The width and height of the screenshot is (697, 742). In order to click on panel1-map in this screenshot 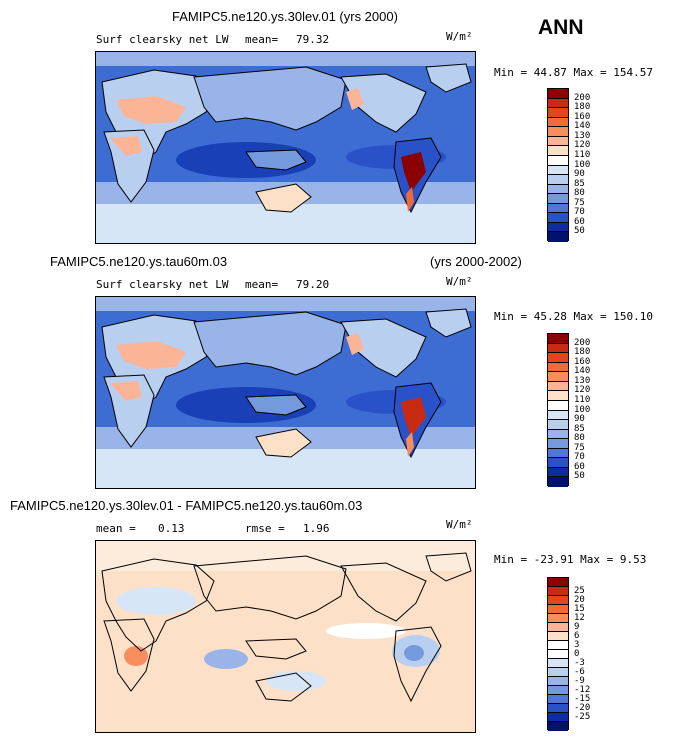, I will do `click(285, 147)`.